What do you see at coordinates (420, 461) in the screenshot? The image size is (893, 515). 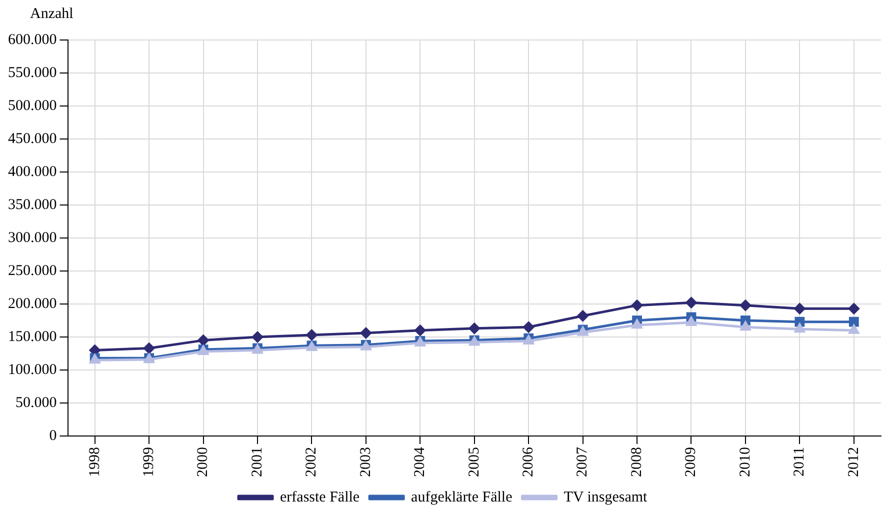 I see `x-tick-label: 2004` at bounding box center [420, 461].